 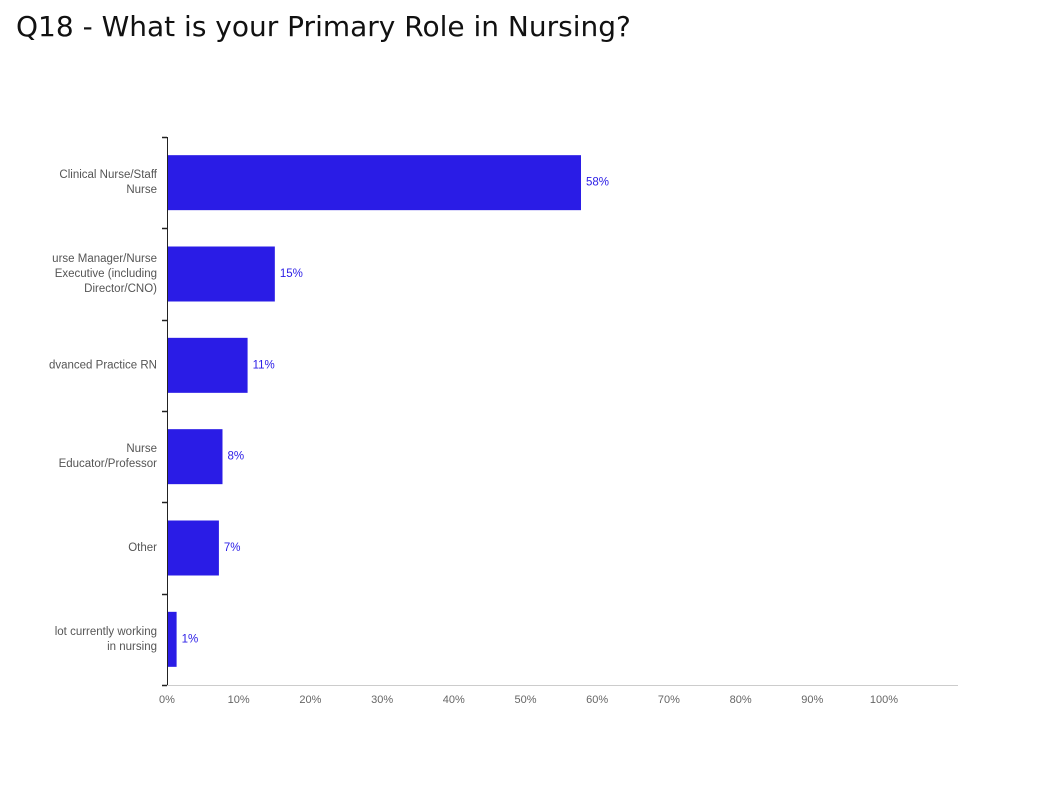 I want to click on x-tick-label: 0%, so click(x=167, y=700).